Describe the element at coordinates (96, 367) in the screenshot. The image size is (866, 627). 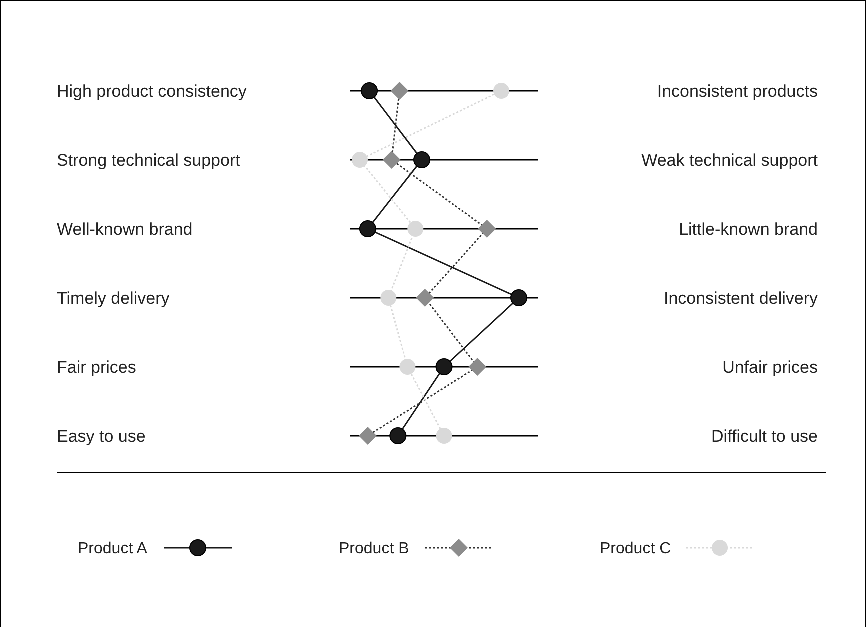
I see `y-tick-label: Fair prices` at that location.